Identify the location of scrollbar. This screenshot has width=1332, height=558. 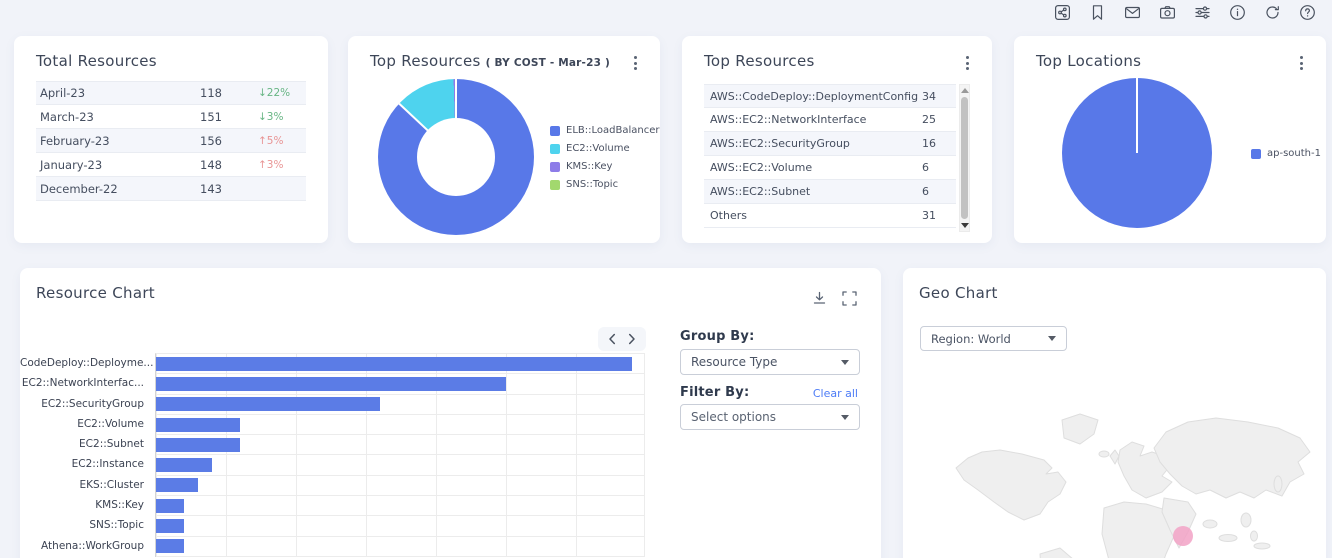
(964, 158).